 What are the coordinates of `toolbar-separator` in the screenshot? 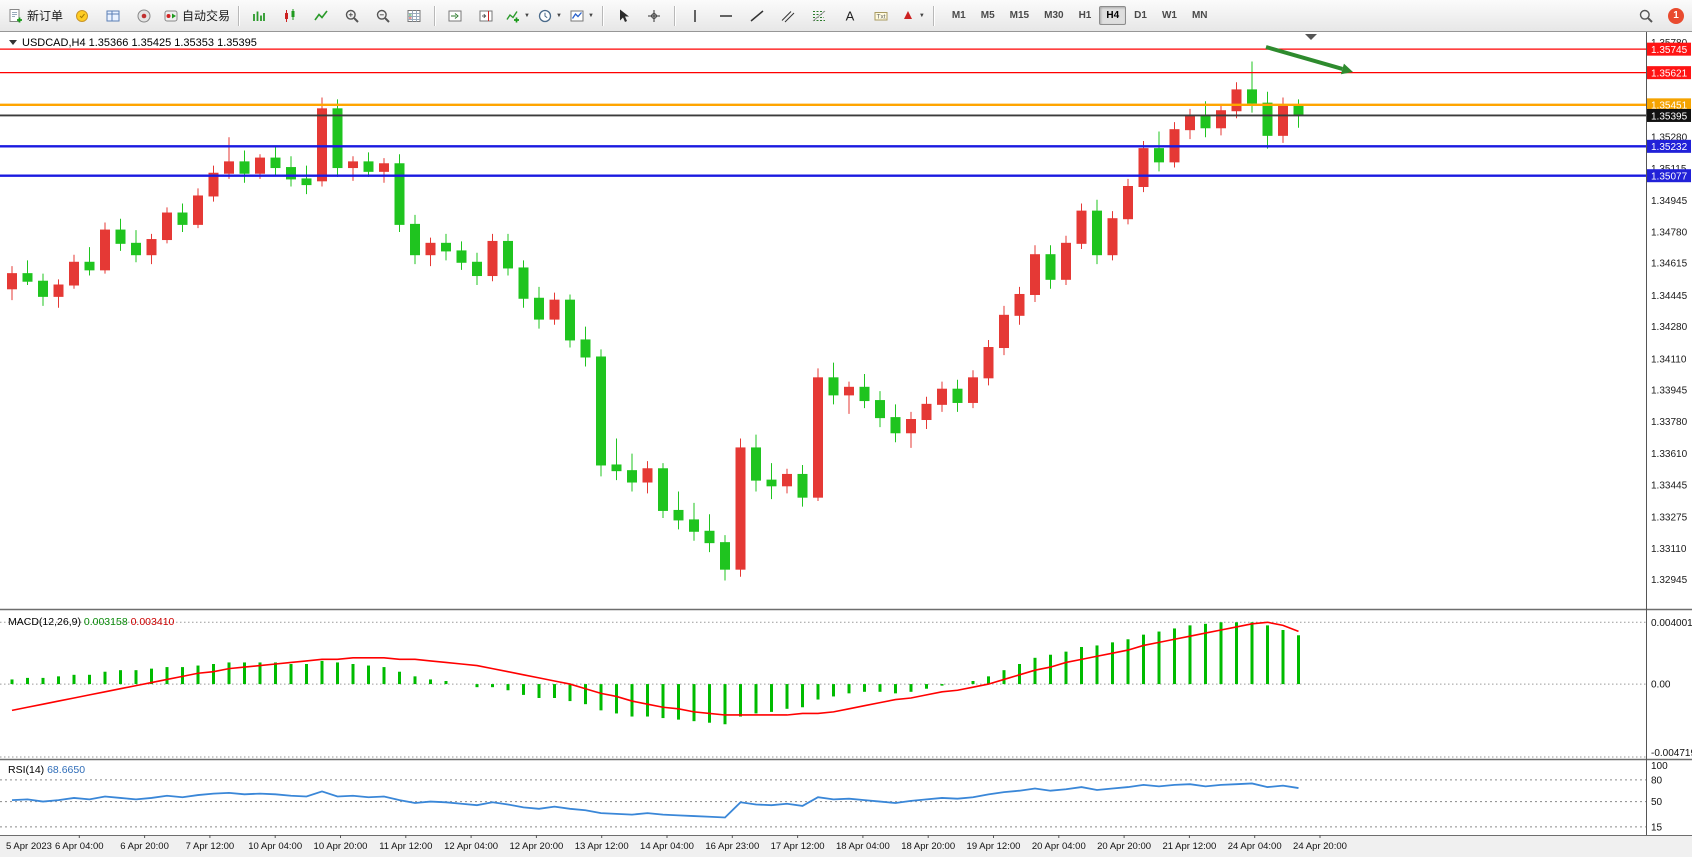 It's located at (674, 15).